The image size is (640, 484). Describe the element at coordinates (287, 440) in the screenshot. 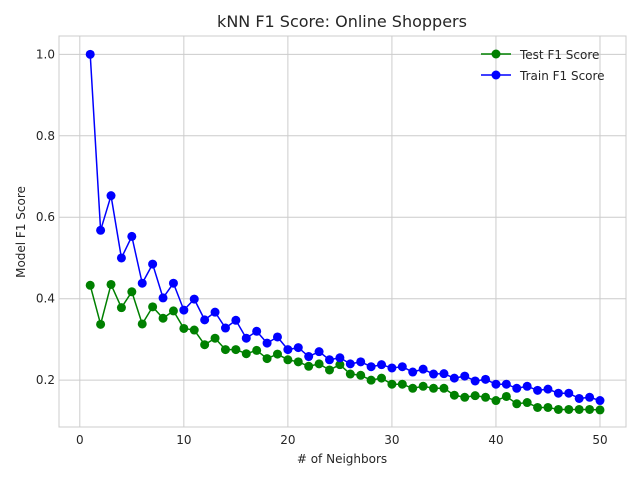

I see `x-tick-label: 20` at that location.